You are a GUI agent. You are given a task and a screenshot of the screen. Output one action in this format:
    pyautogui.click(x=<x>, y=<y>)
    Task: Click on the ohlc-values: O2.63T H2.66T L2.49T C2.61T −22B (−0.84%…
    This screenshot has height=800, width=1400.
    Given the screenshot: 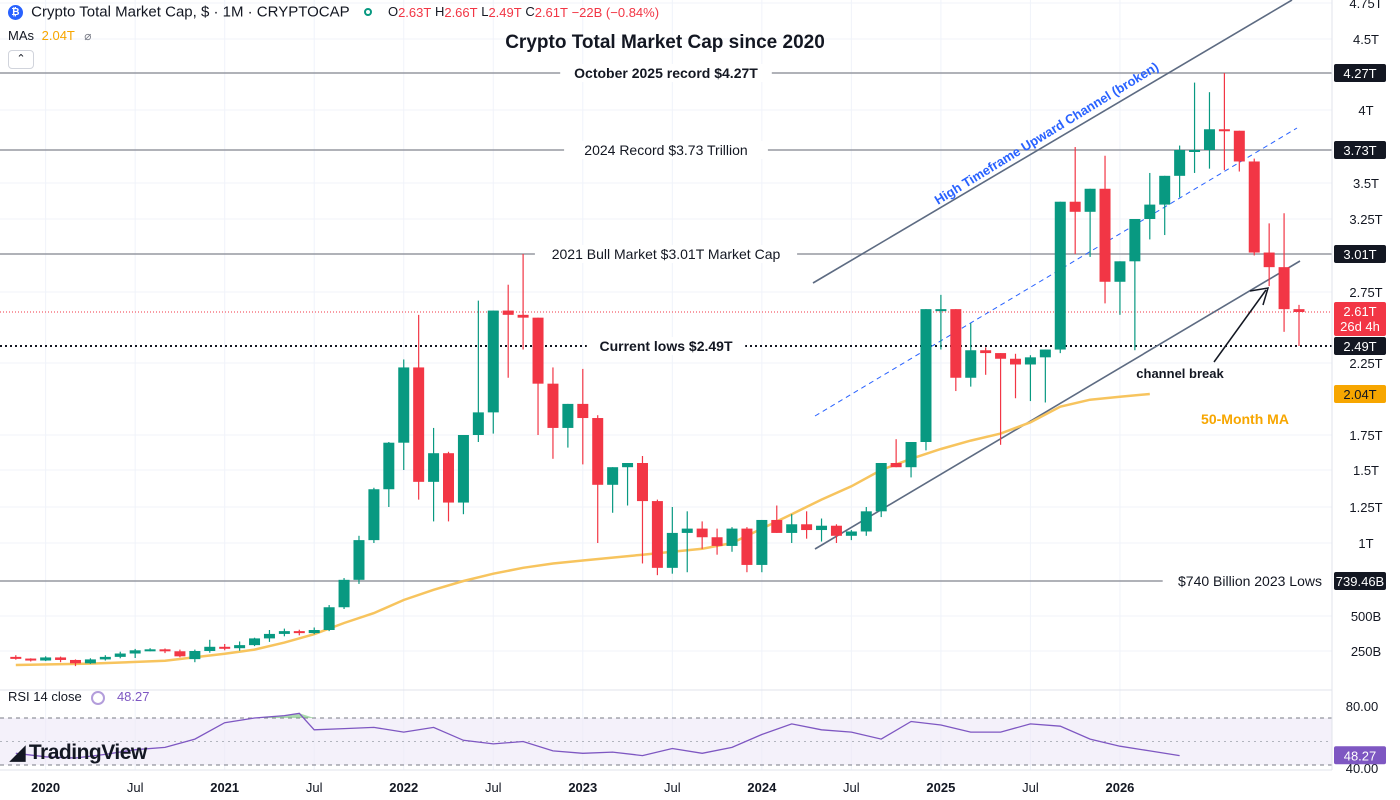 What is the action you would take?
    pyautogui.click(x=523, y=12)
    